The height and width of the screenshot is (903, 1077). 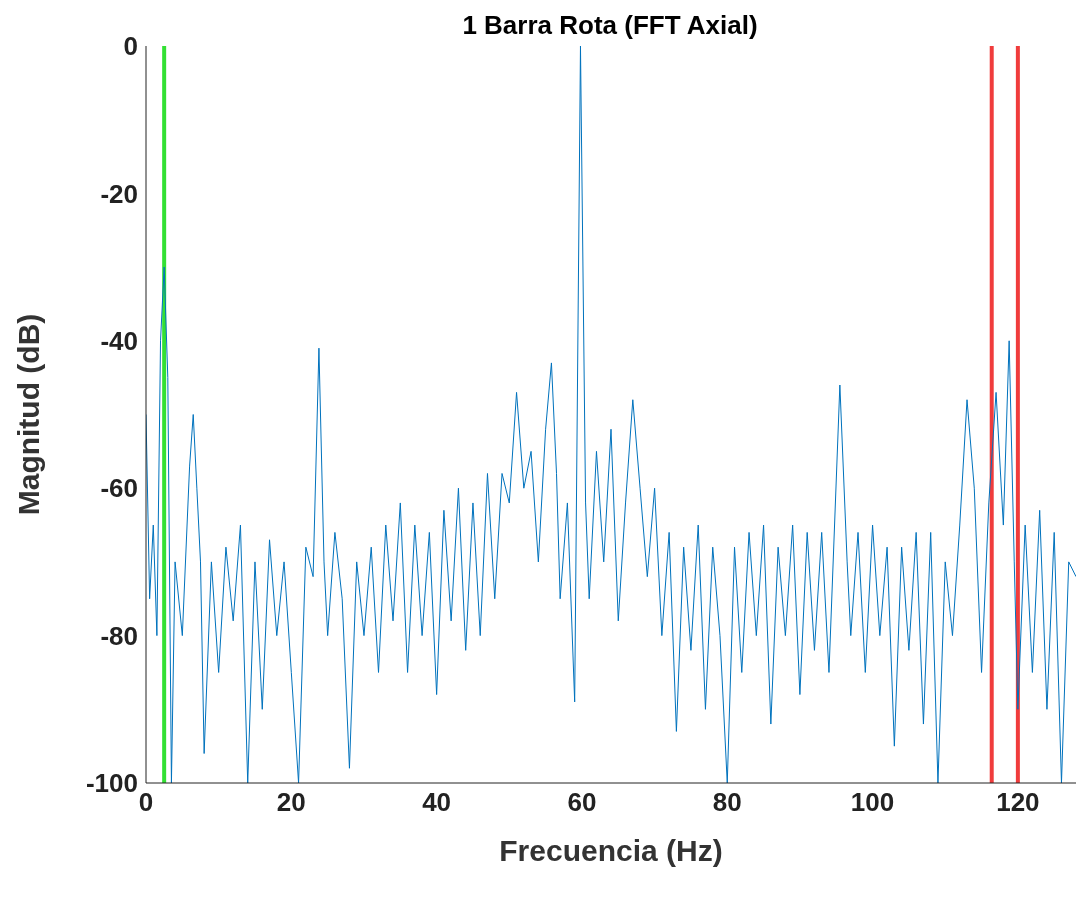 I want to click on y-tick-label: -40, so click(x=119, y=341).